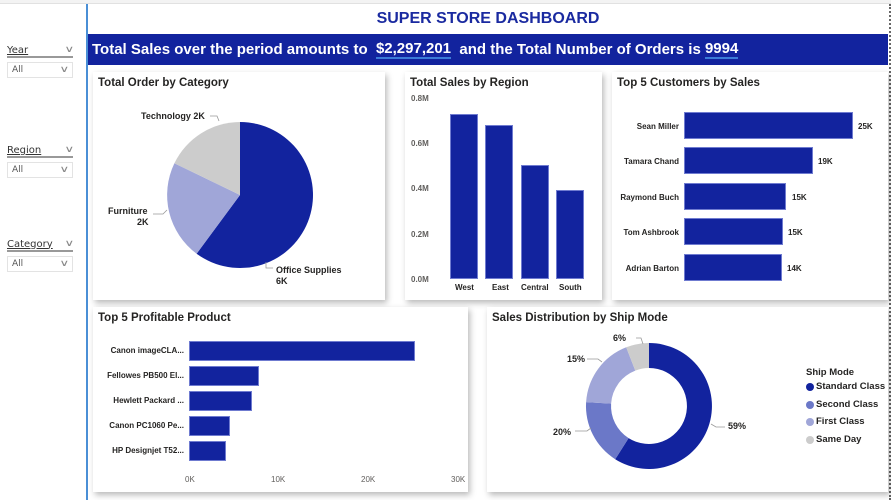  I want to click on slicer-category: Category ∨ All ∨, so click(41, 255).